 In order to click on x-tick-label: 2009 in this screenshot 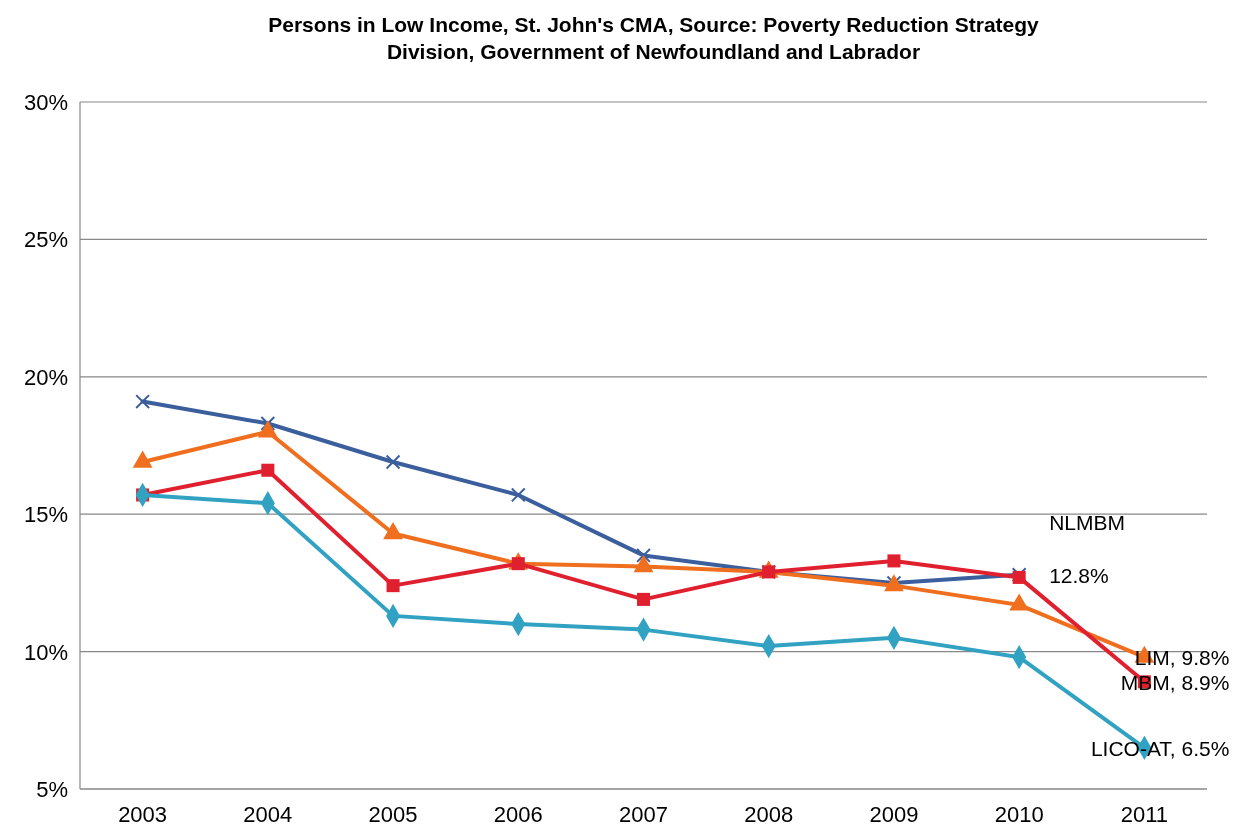, I will do `click(894, 814)`.